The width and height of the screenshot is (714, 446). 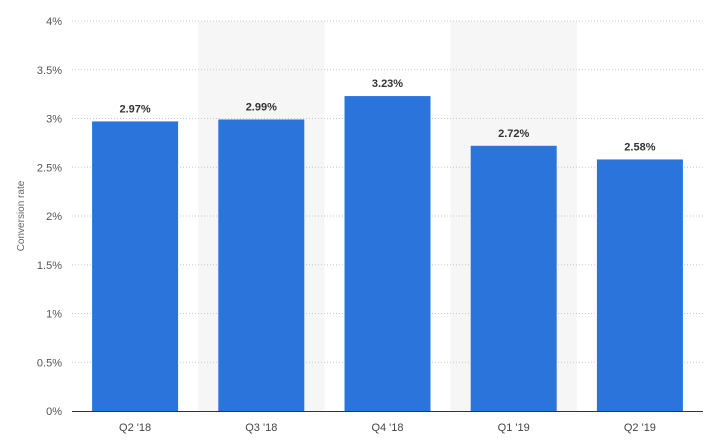 What do you see at coordinates (261, 428) in the screenshot?
I see `x-tick-label: Q3 '18` at bounding box center [261, 428].